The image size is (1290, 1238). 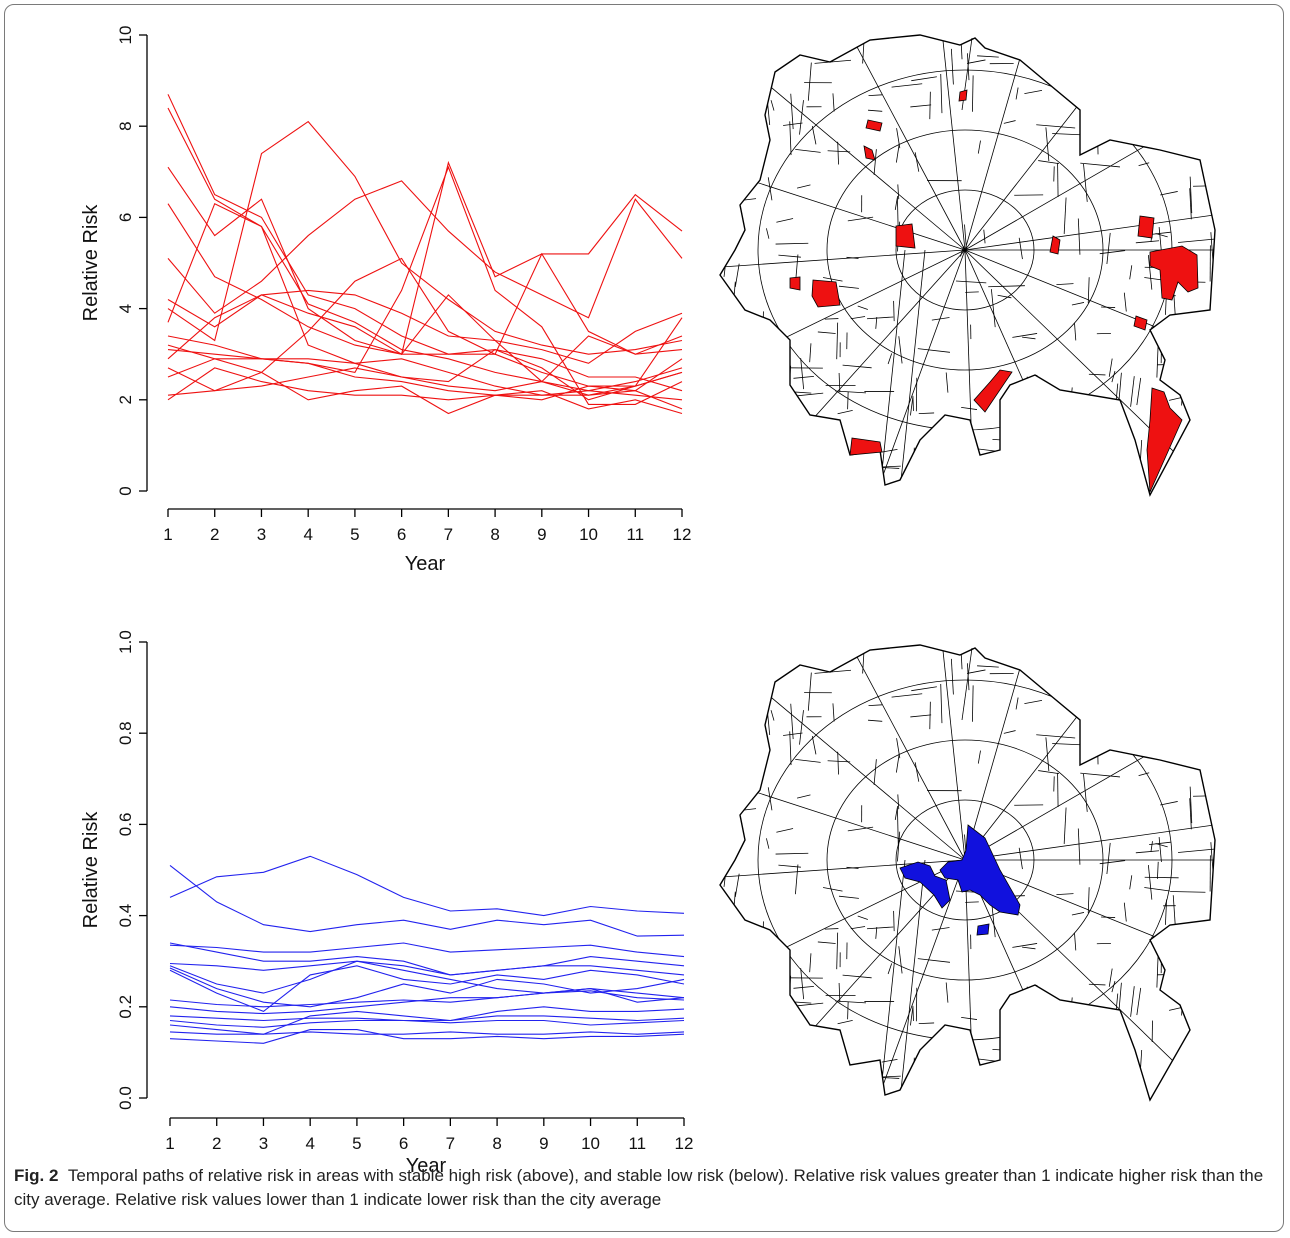 I want to click on road-line, so click(x=967, y=684).